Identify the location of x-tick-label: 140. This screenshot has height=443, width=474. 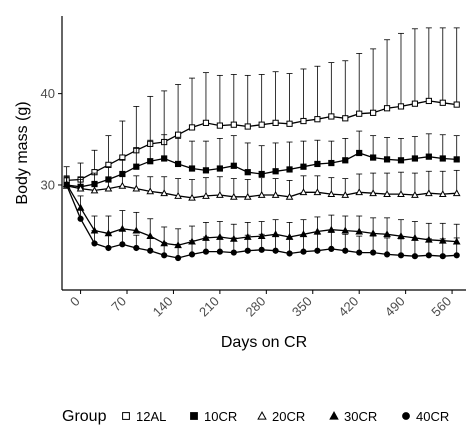
(163, 307).